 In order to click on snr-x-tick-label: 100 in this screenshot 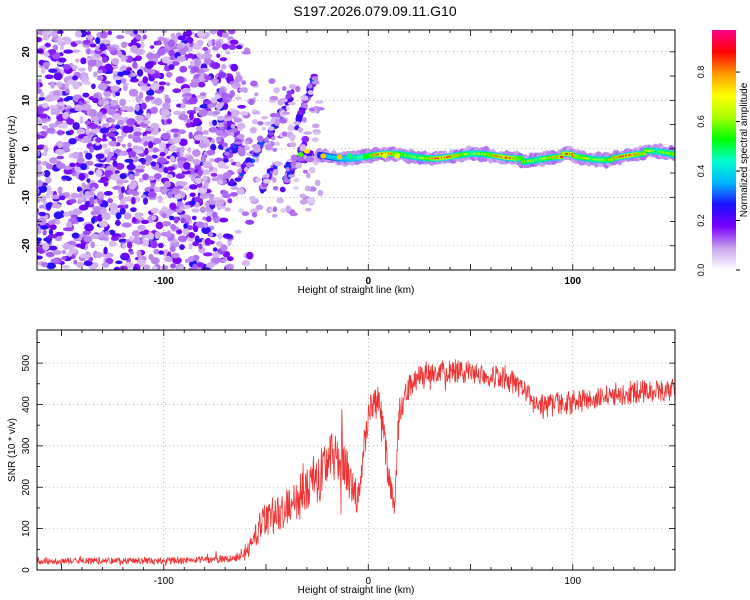, I will do `click(572, 581)`.